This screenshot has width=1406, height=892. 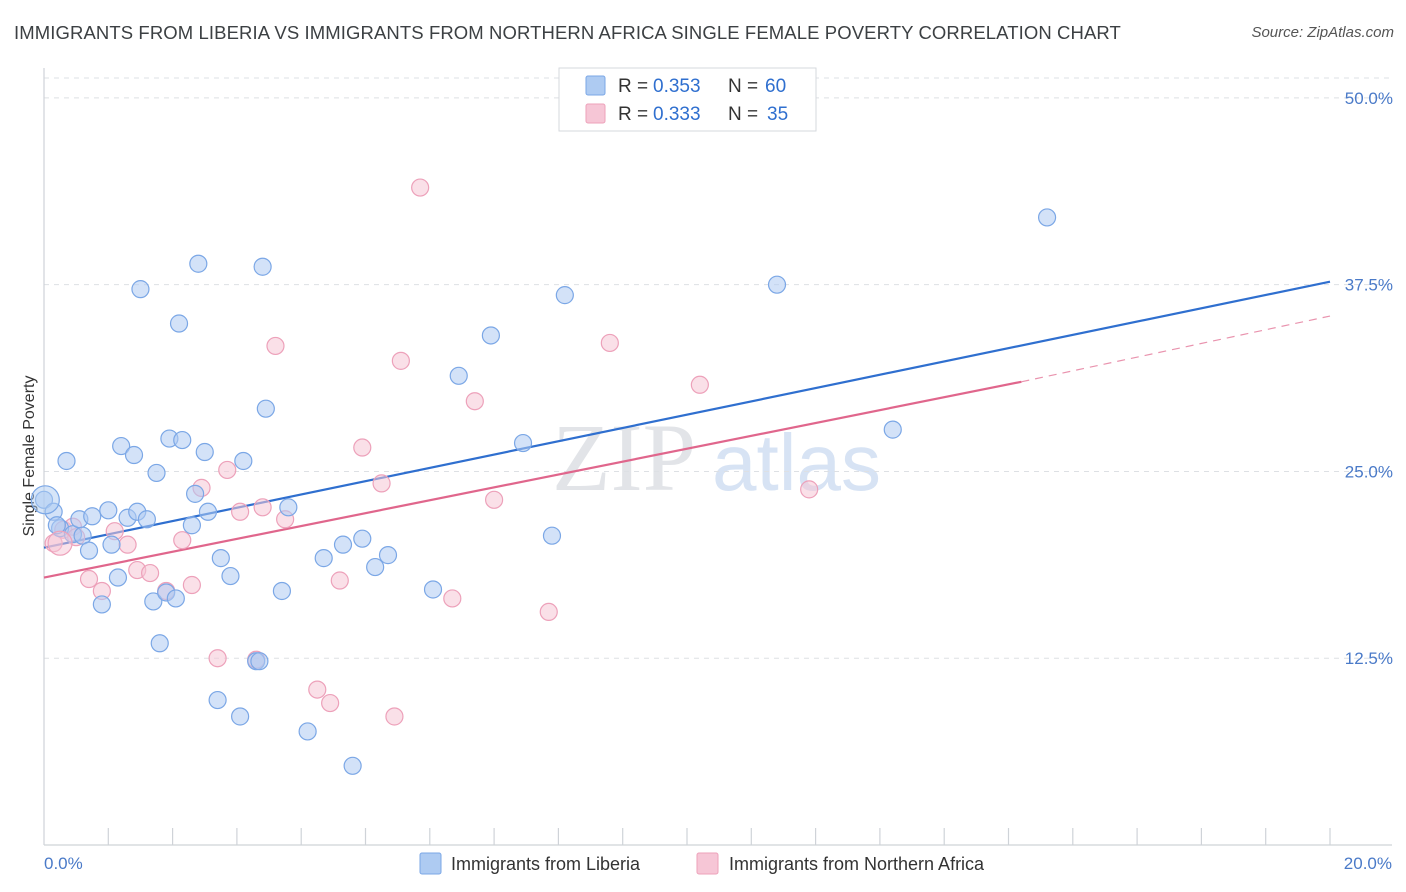 I want to click on legend-swatch-liberia, so click(x=595, y=85).